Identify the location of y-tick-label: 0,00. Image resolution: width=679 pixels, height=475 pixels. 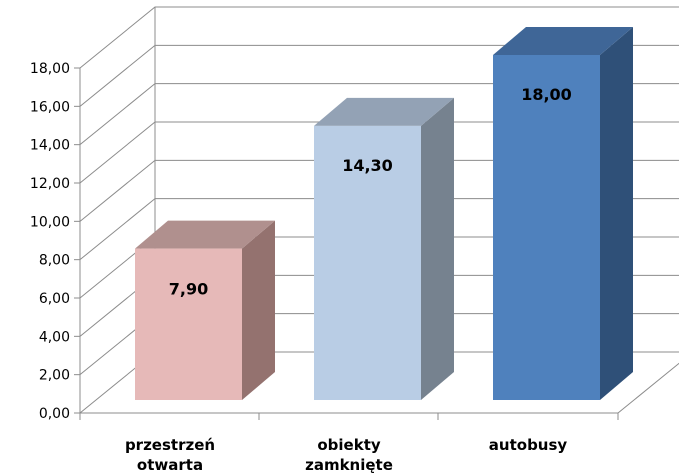
(54, 414).